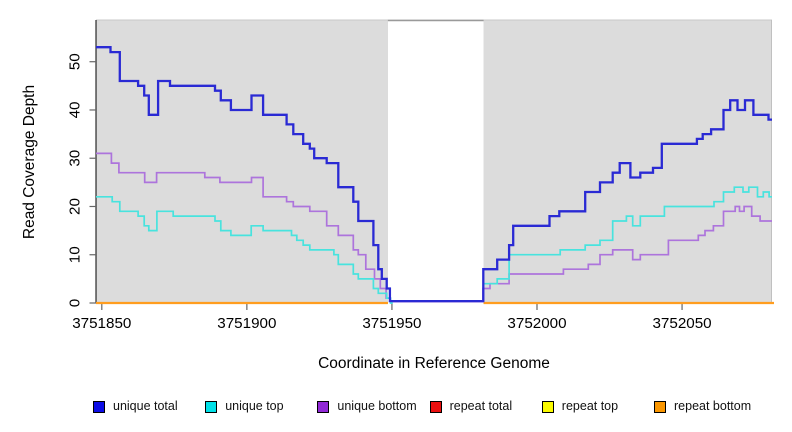  Describe the element at coordinates (435, 163) in the screenshot. I see `gap-band` at that location.